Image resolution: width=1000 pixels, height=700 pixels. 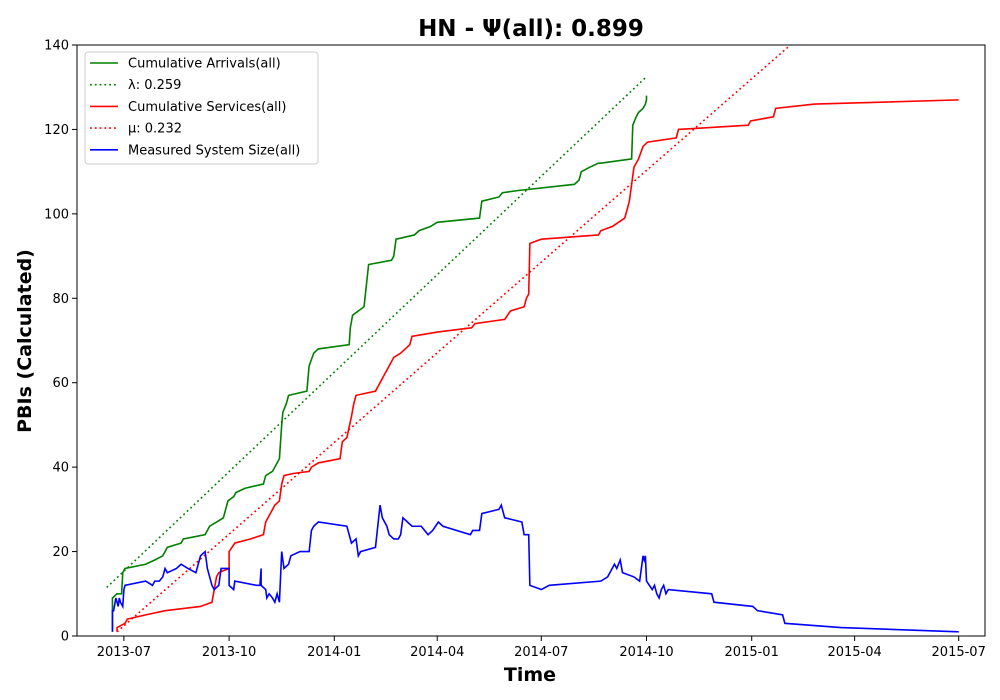 What do you see at coordinates (854, 652) in the screenshot?
I see `x-tick-label: 2015-04` at bounding box center [854, 652].